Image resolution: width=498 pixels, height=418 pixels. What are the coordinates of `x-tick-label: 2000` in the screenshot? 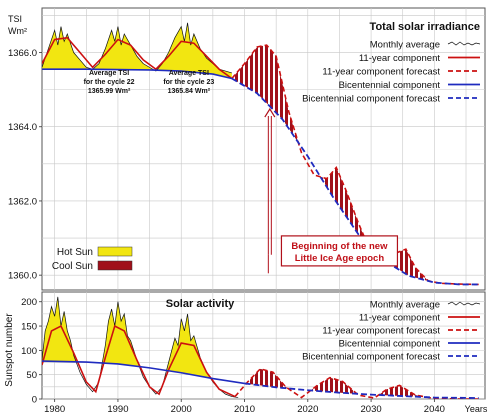 It's located at (181, 409).